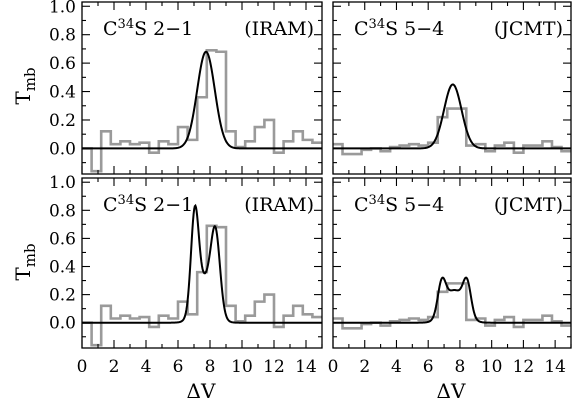 The width and height of the screenshot is (575, 405). Describe the element at coordinates (528, 205) in the screenshot. I see `panel-telescope-bottom-right: (JCMT)` at that location.